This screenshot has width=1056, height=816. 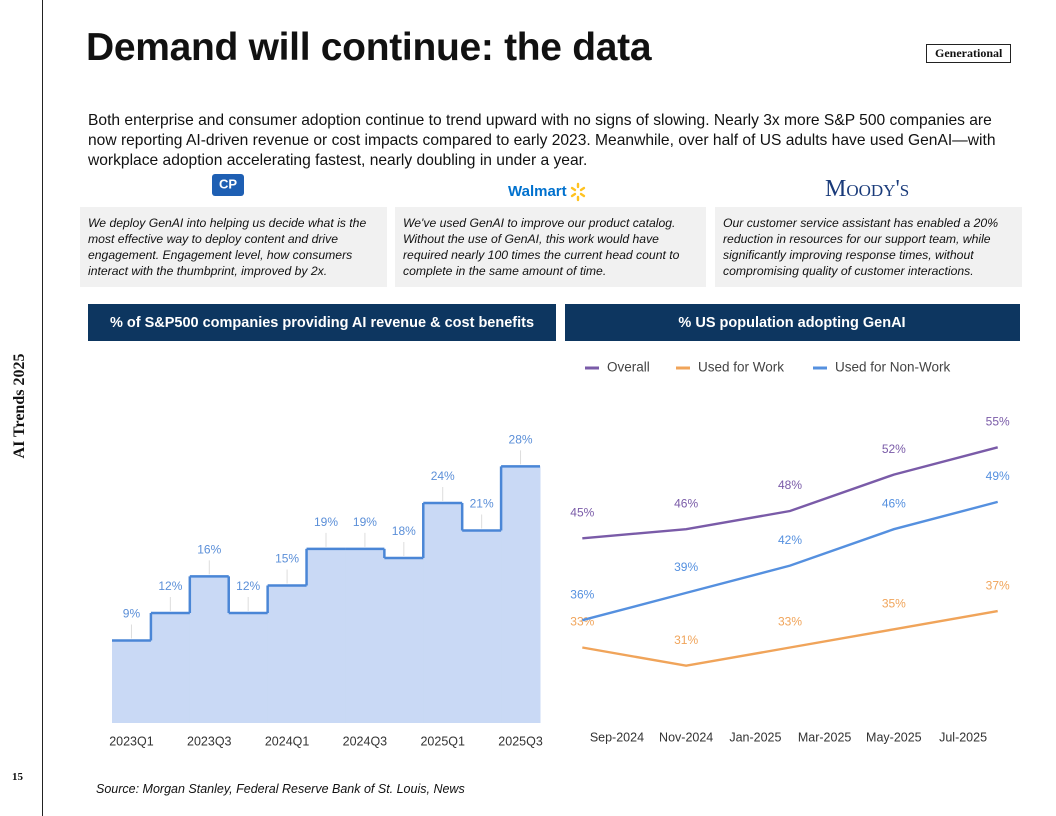 What do you see at coordinates (537, 191) in the screenshot?
I see `logo: Walmart` at bounding box center [537, 191].